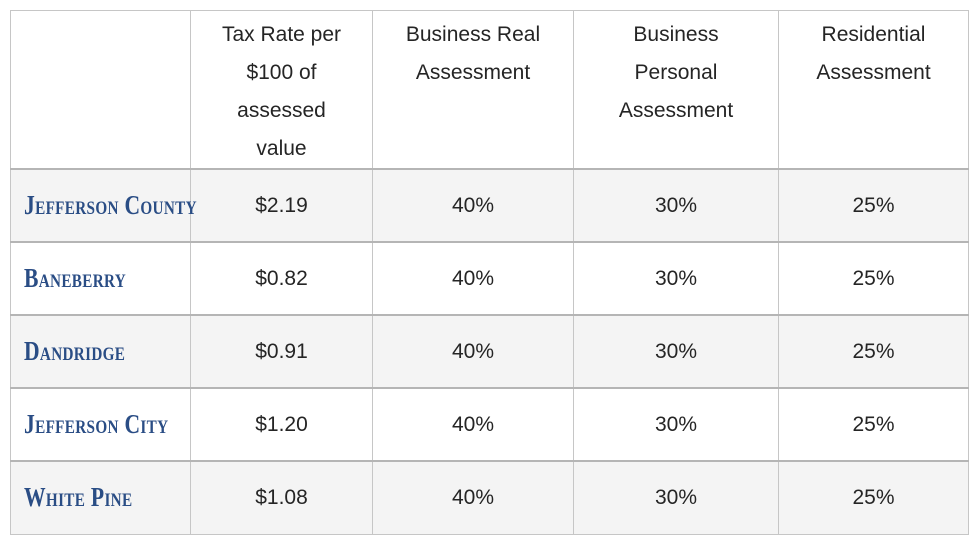 This screenshot has width=980, height=540. I want to click on municipality-name: Dandridge, so click(75, 351).